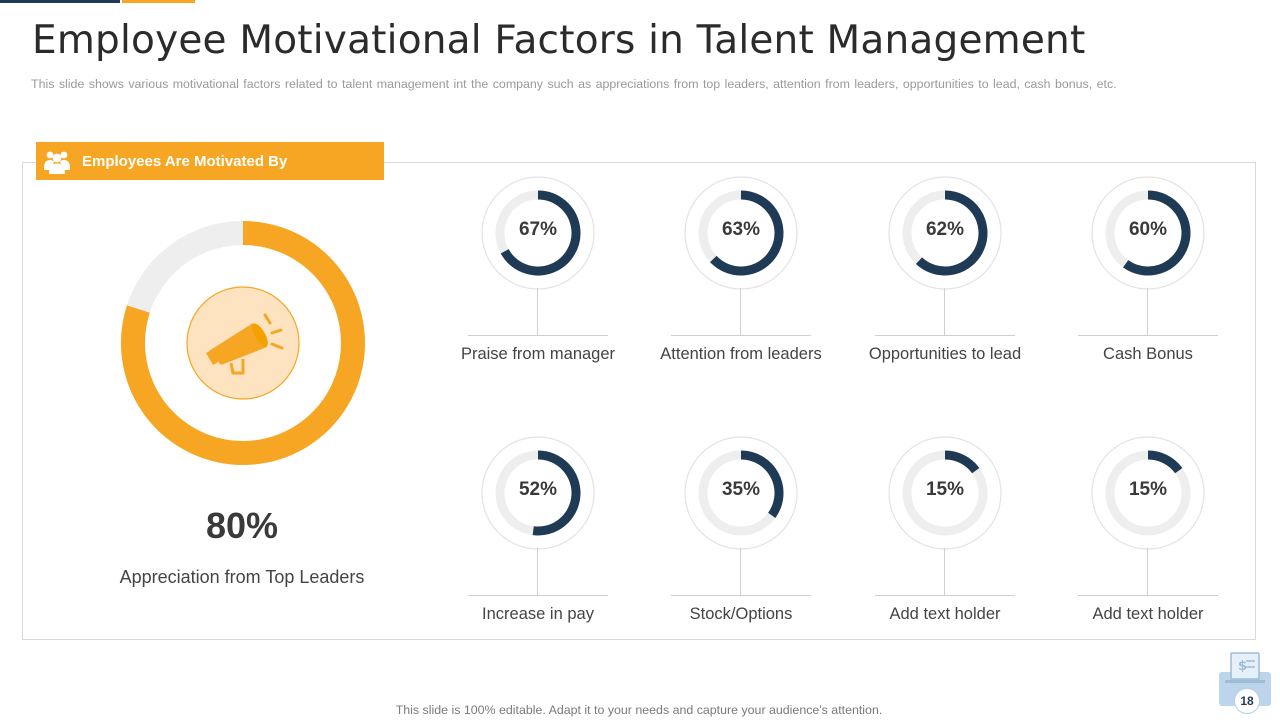 The height and width of the screenshot is (720, 1280). What do you see at coordinates (538, 614) in the screenshot?
I see `small-chart-label: Increase in pay` at bounding box center [538, 614].